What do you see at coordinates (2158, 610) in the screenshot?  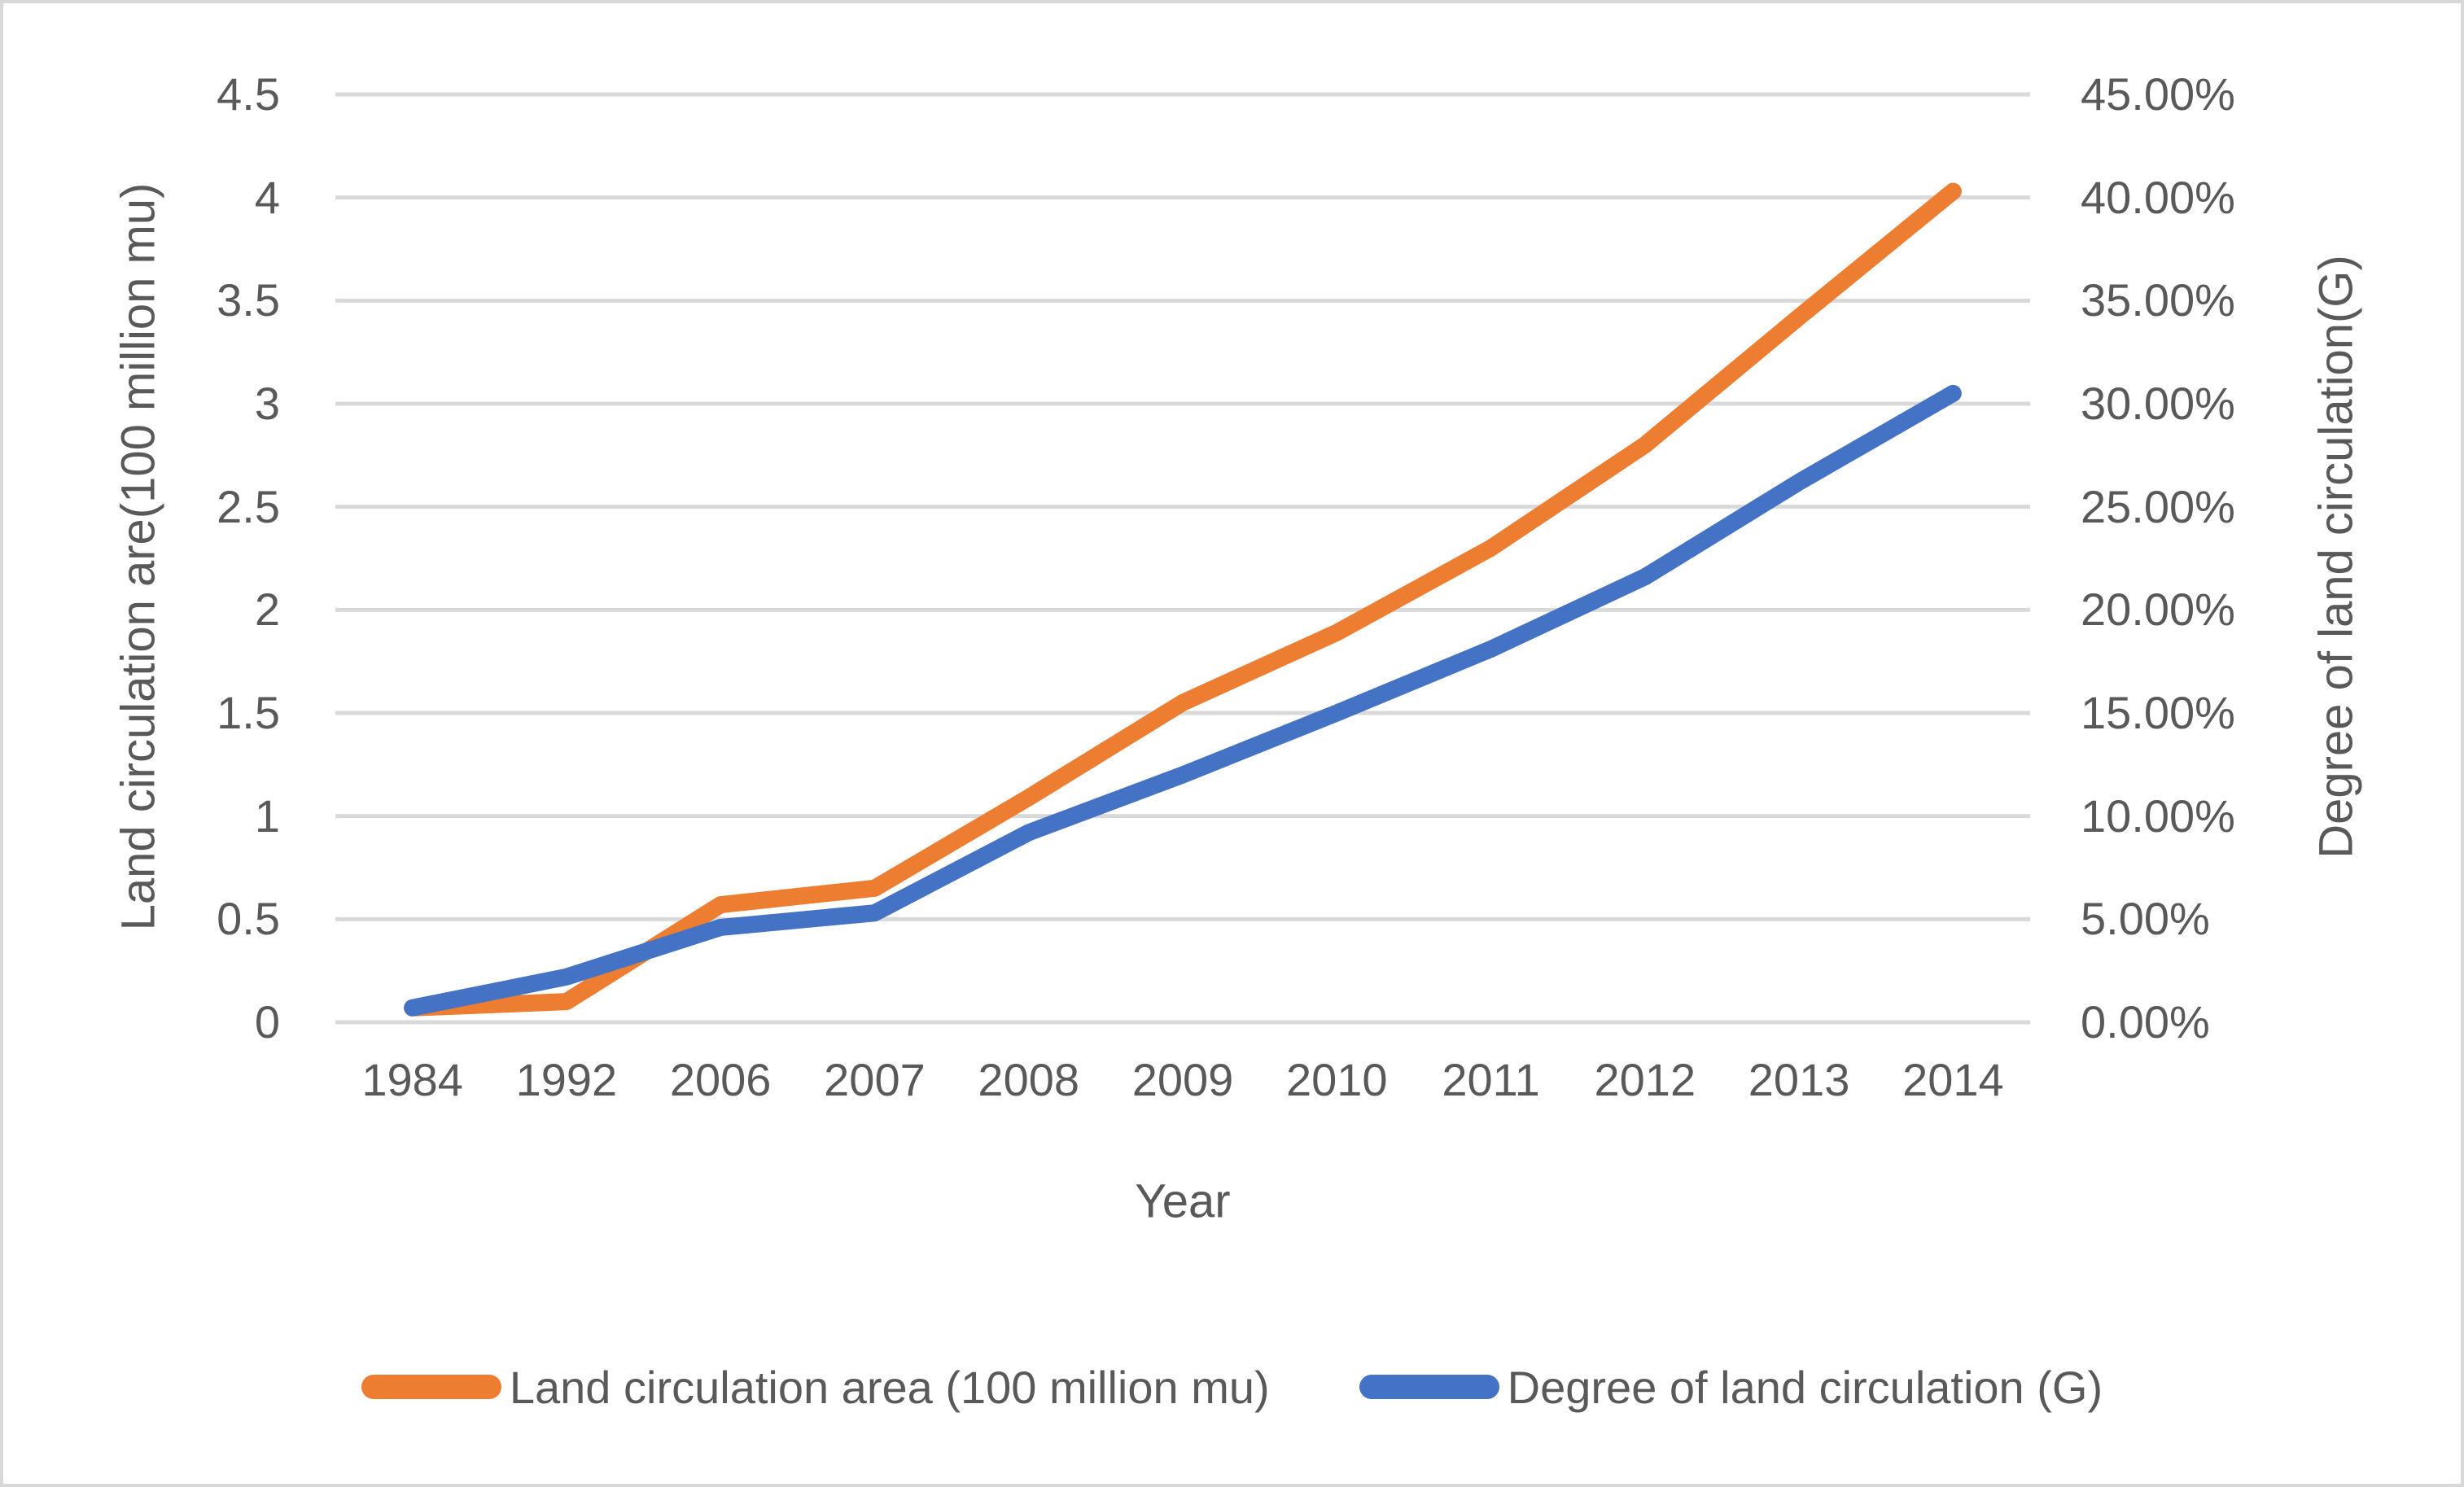 I see `right-axis-tick-label: 20.00%` at bounding box center [2158, 610].